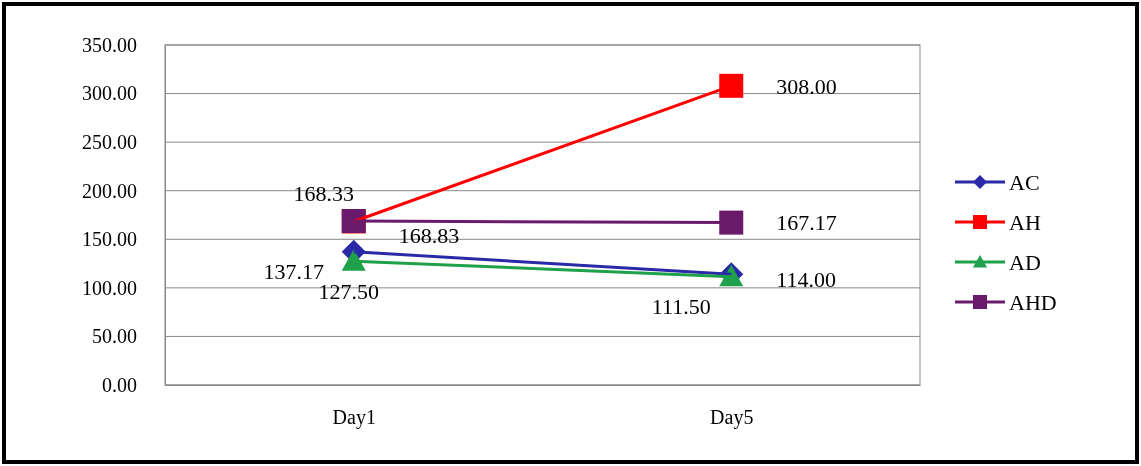 The height and width of the screenshot is (466, 1141). I want to click on data-label: 111.50, so click(681, 307).